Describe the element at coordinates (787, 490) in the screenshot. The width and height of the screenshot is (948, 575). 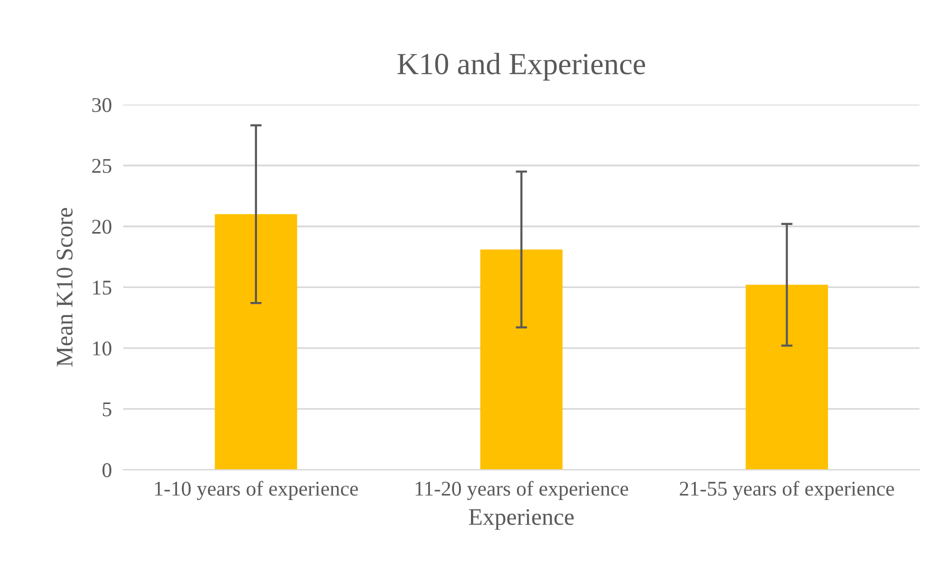
I see `x-tick-label: 21-55 years of experience` at that location.